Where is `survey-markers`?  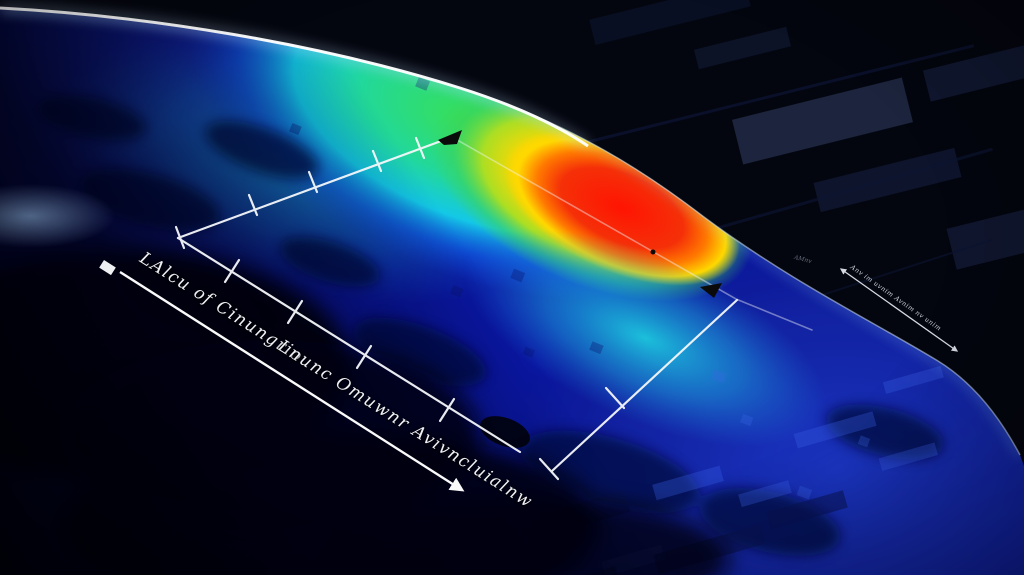 survey-markers is located at coordinates (580, 214).